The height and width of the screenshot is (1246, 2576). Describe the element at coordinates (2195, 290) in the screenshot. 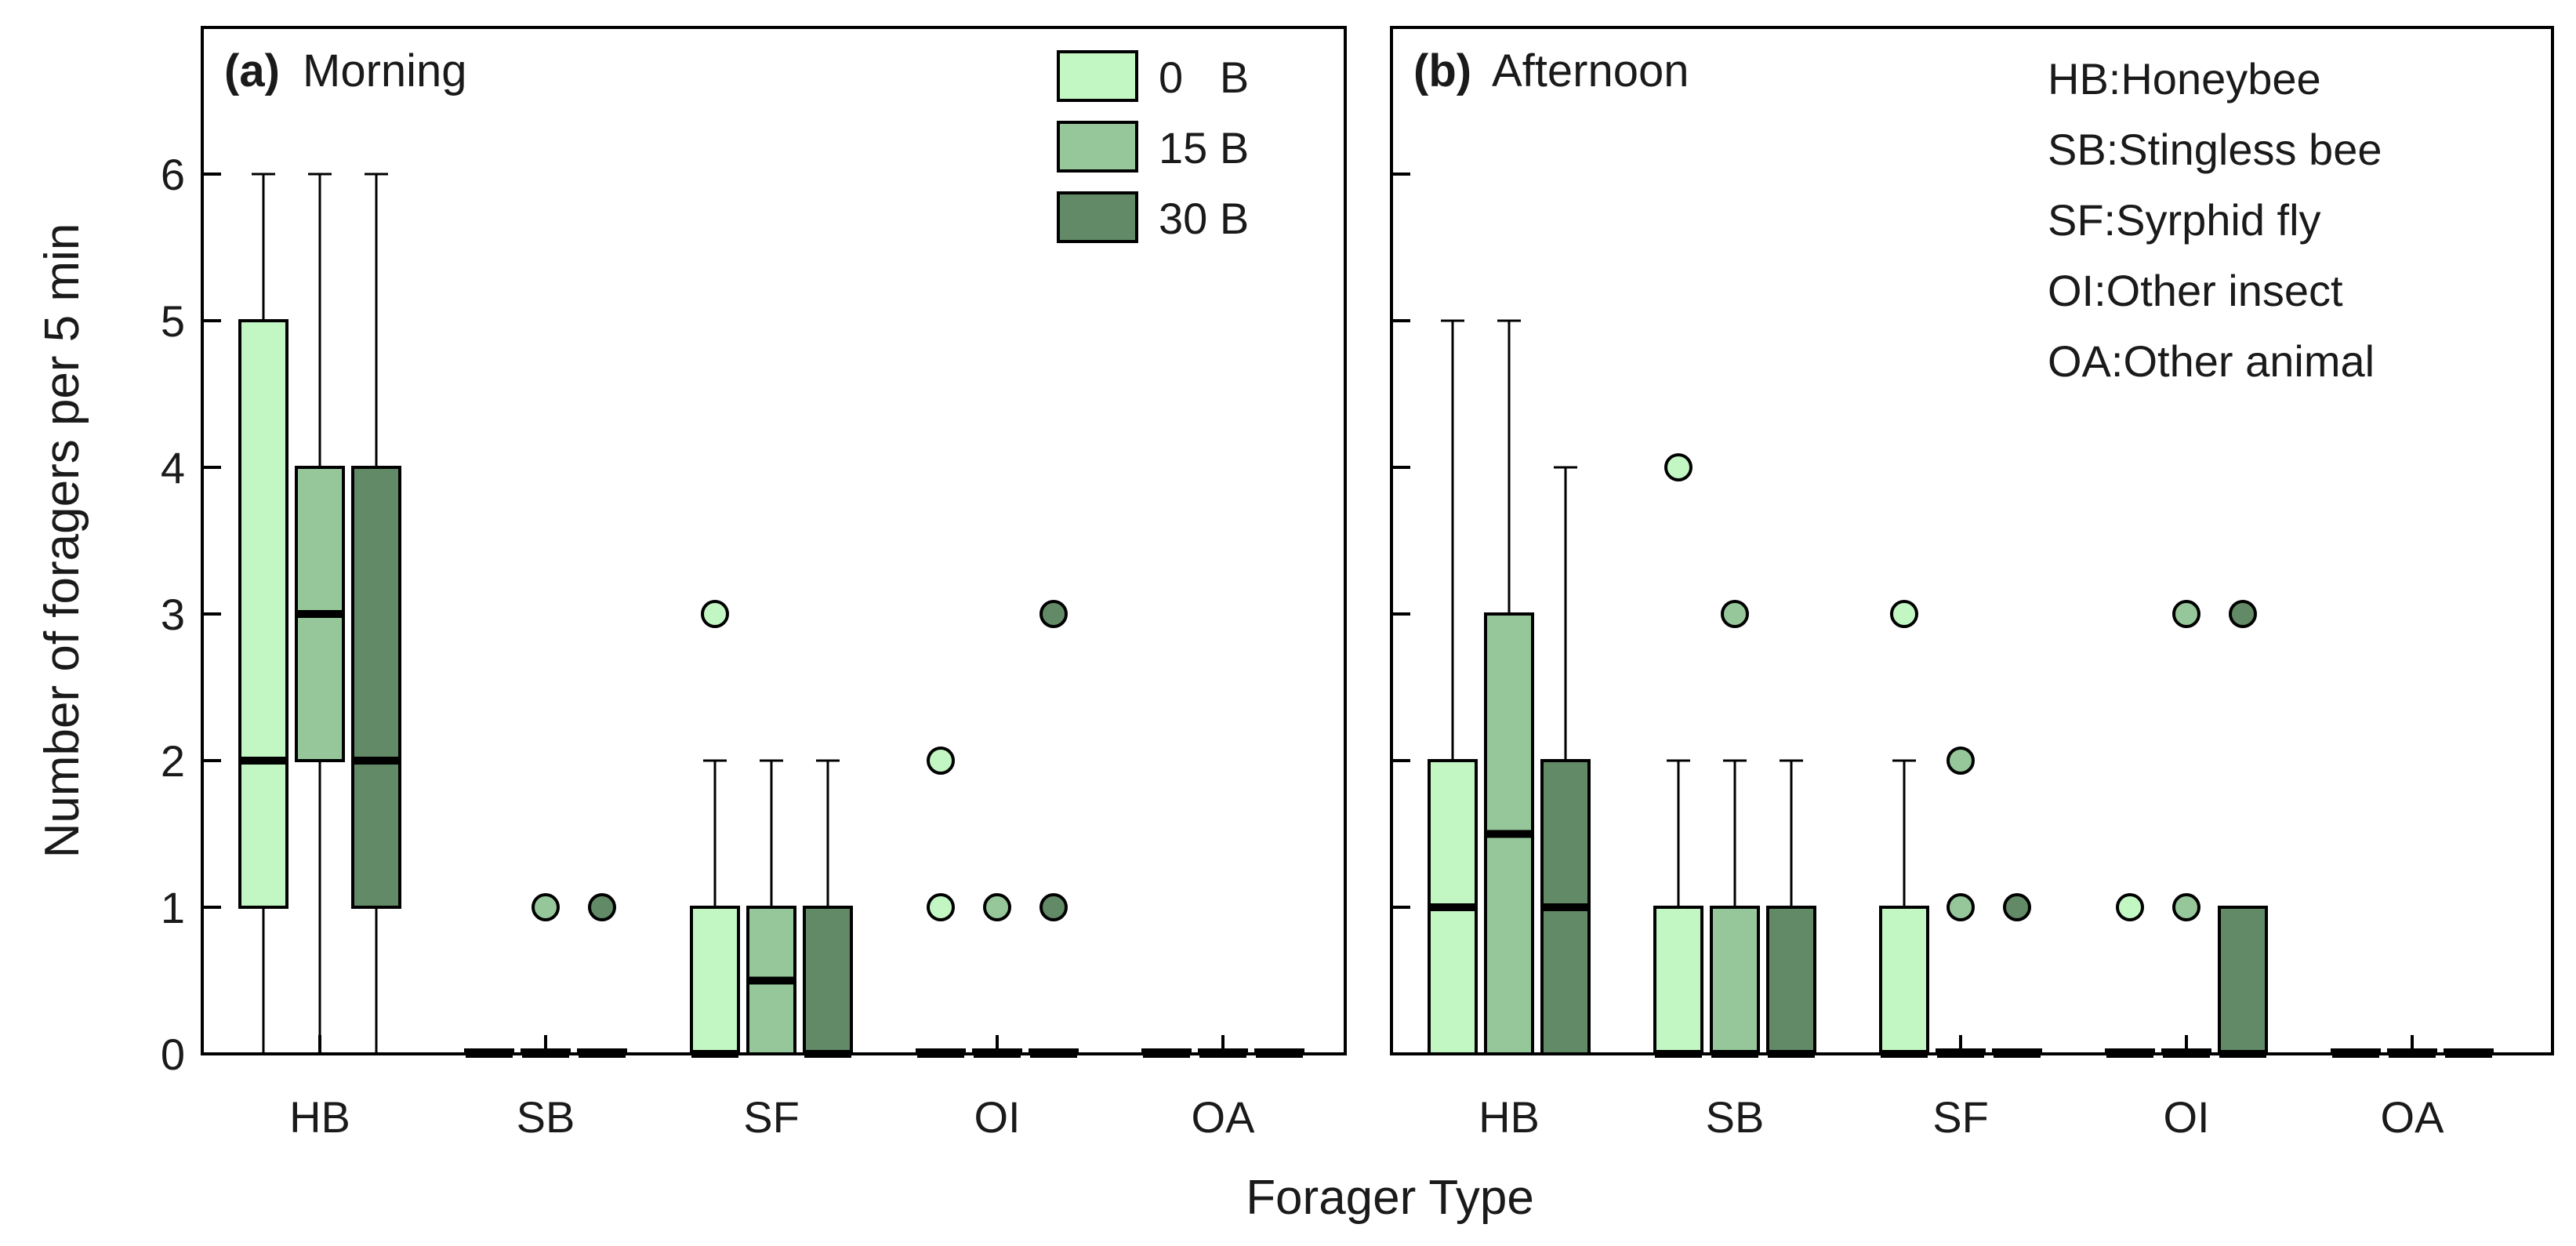

I see `key-entry: OI:Other insect` at that location.